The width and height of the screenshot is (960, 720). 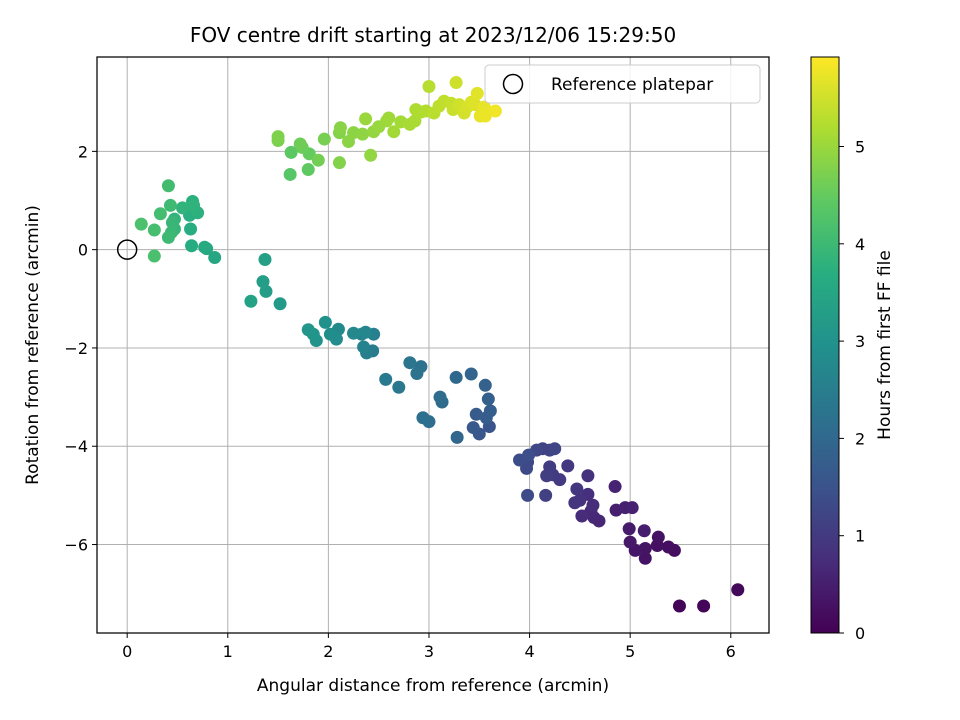 What do you see at coordinates (429, 651) in the screenshot?
I see `x-tick-label: 3` at bounding box center [429, 651].